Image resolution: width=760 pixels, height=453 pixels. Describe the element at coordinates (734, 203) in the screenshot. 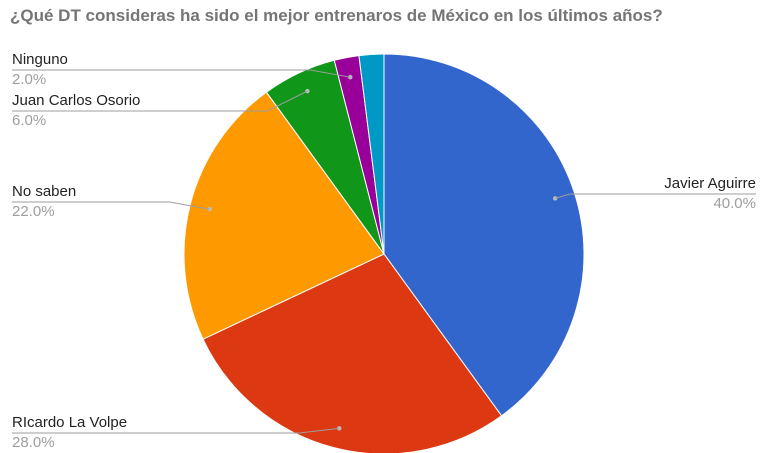

I see `slice-value-label: 40.0%` at that location.